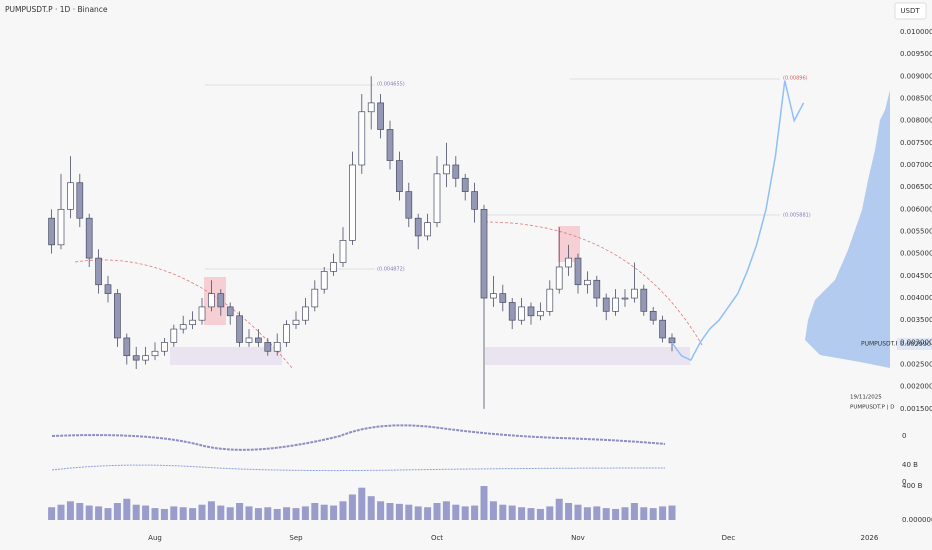  I want to click on x-tick-label: Aug, so click(155, 538).